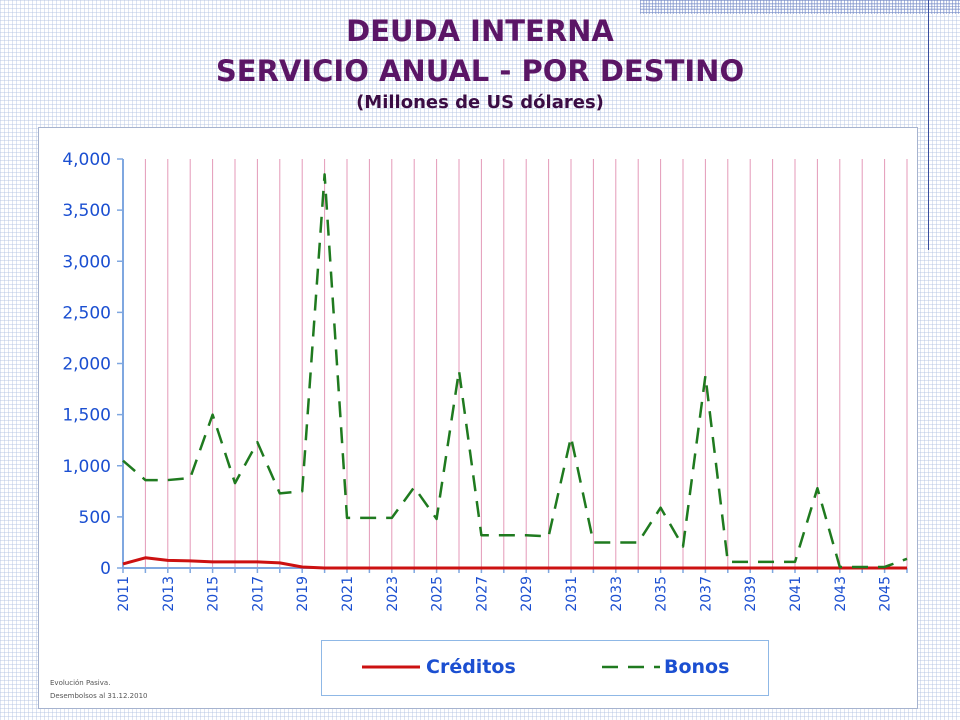  Describe the element at coordinates (886, 594) in the screenshot. I see `x-tick-label: 2045` at that location.